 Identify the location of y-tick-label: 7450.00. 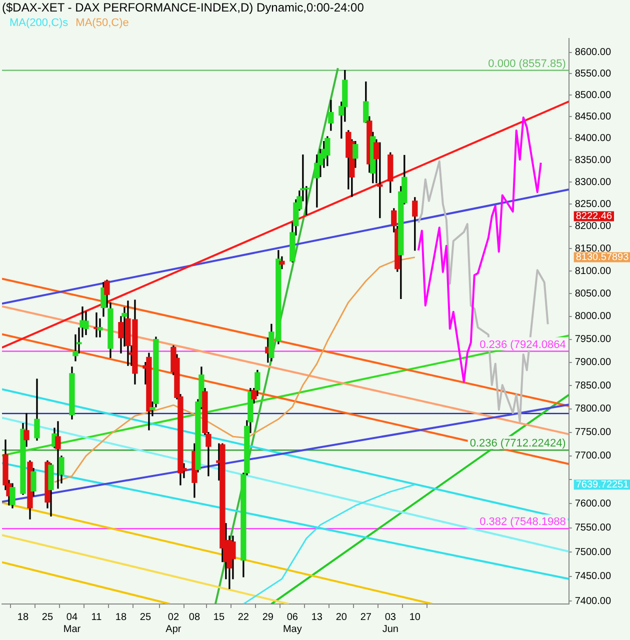
(593, 576).